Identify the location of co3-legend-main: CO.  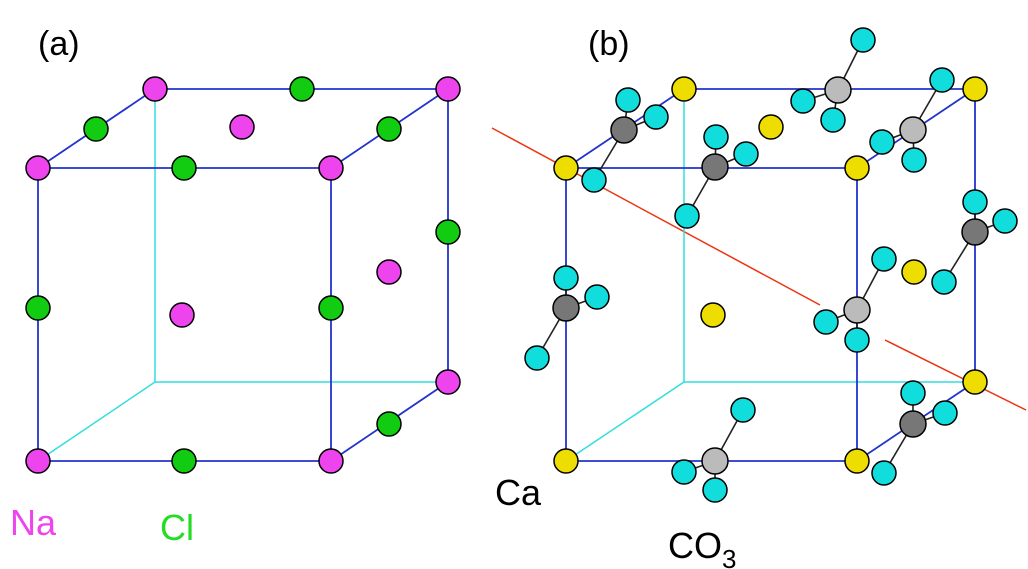
(695, 545).